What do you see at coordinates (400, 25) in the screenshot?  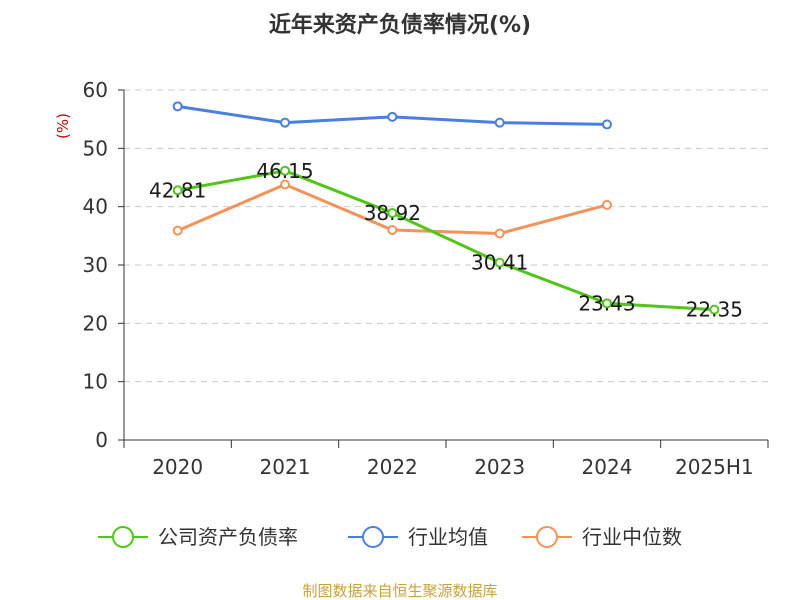 I see `chart-title: 近年来资产负债率情况(%)` at bounding box center [400, 25].